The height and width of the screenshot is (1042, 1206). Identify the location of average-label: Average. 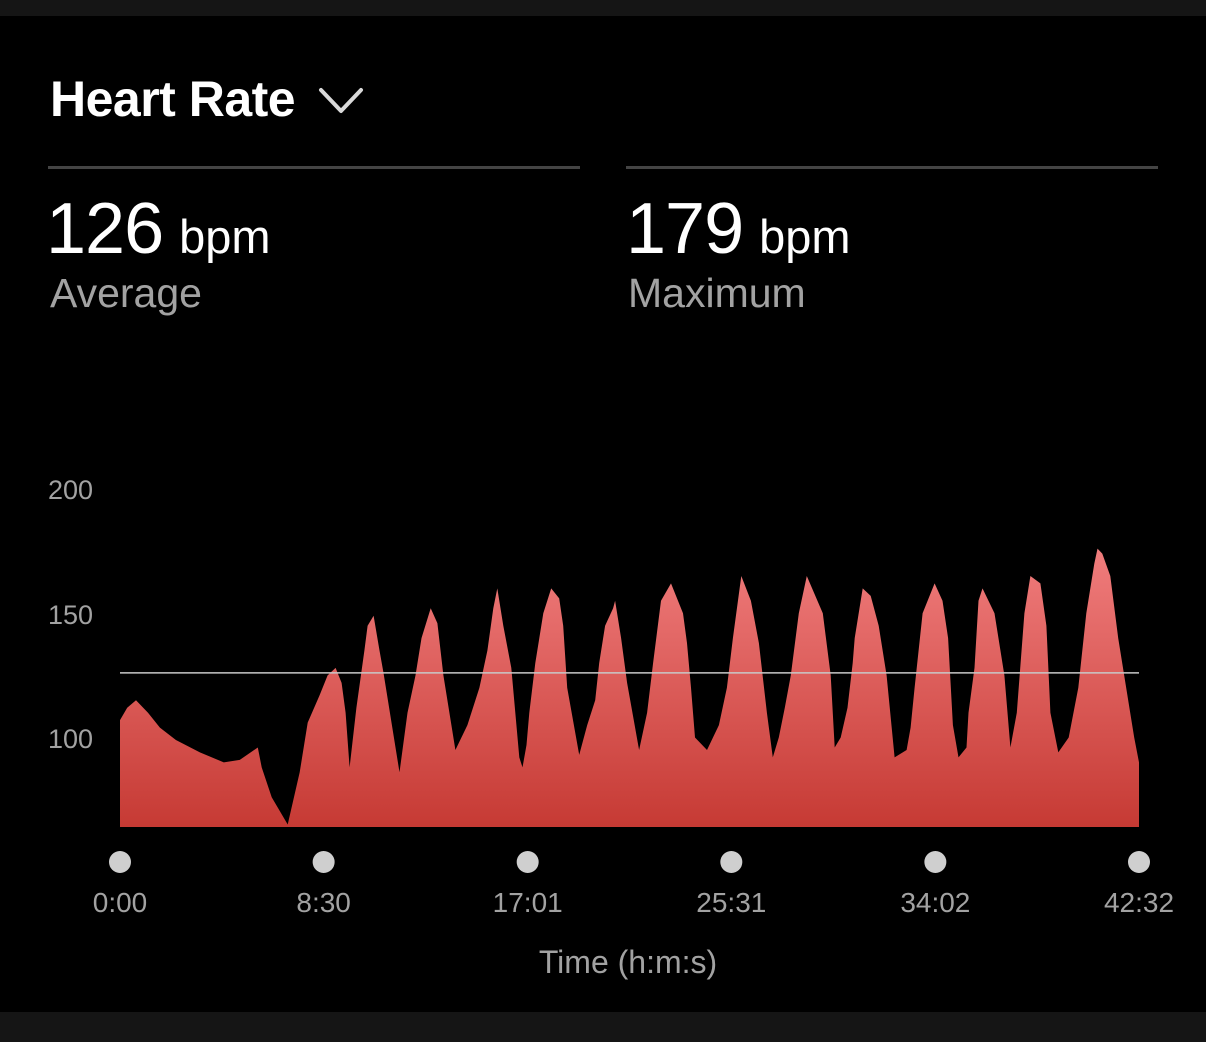
(126, 293).